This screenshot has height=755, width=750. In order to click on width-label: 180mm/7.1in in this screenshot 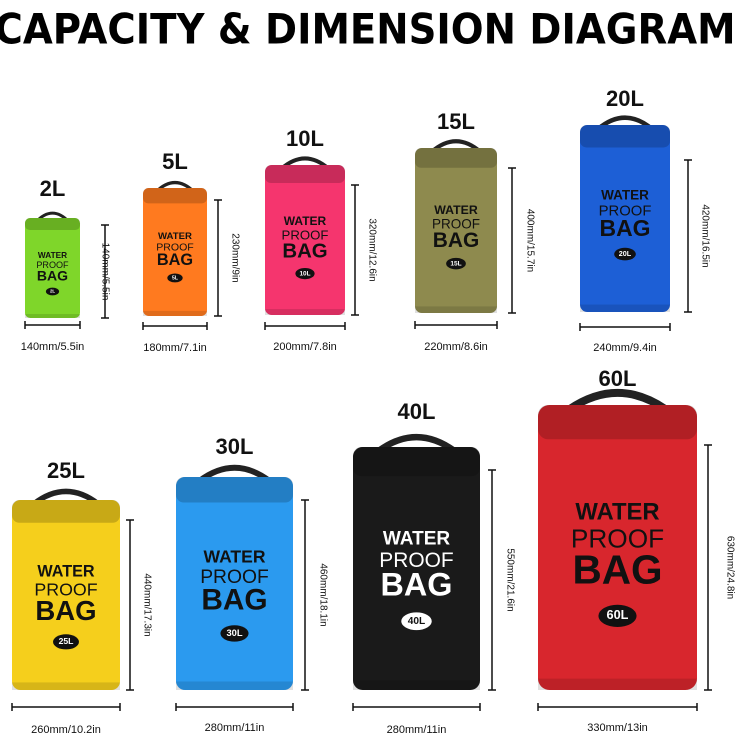, I will do `click(175, 348)`.